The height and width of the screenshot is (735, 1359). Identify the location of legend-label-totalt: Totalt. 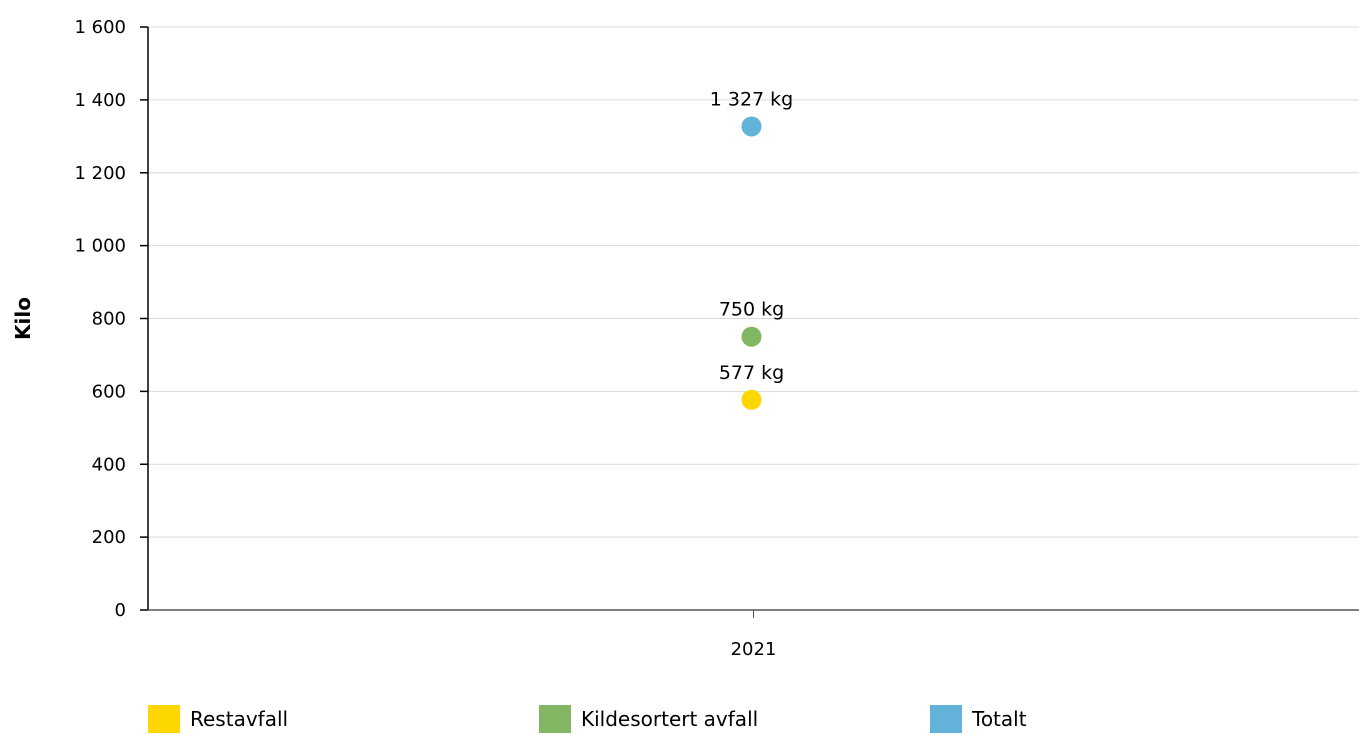
(999, 719).